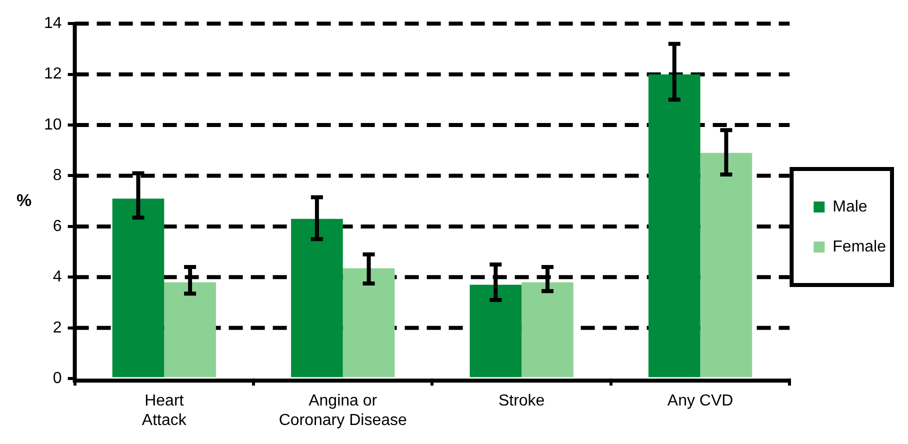 This screenshot has height=444, width=908. What do you see at coordinates (850, 207) in the screenshot?
I see `legend-label: Male` at bounding box center [850, 207].